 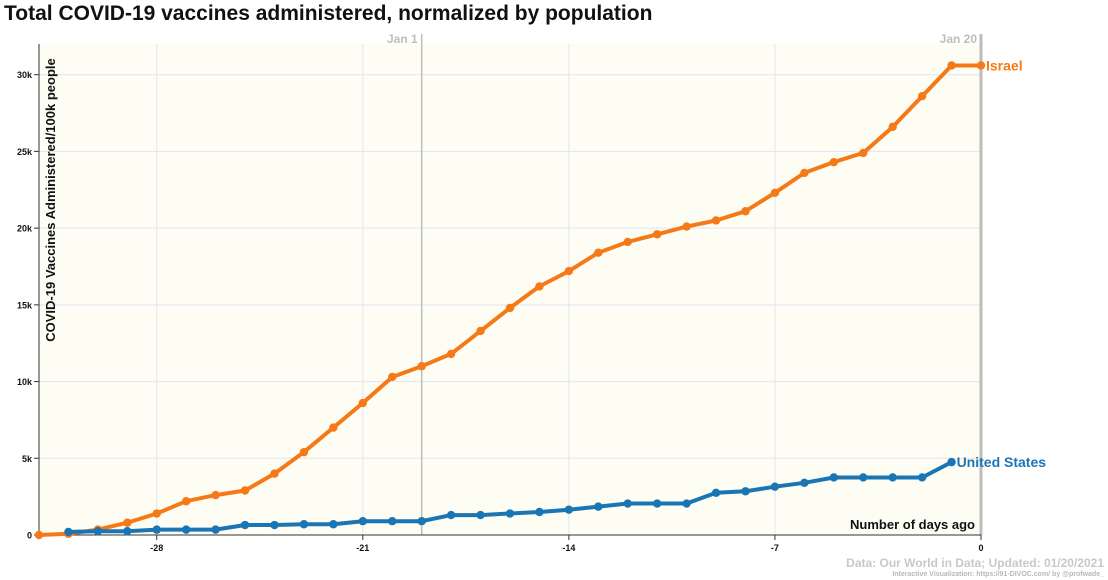 I want to click on x-tick-label: -7, so click(x=775, y=548).